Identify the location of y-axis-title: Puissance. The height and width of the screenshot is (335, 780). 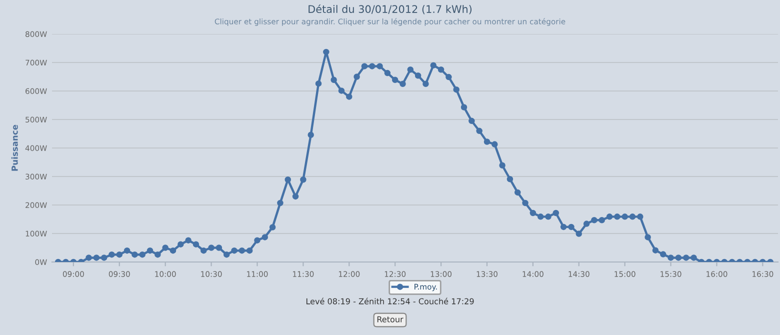
(14, 147).